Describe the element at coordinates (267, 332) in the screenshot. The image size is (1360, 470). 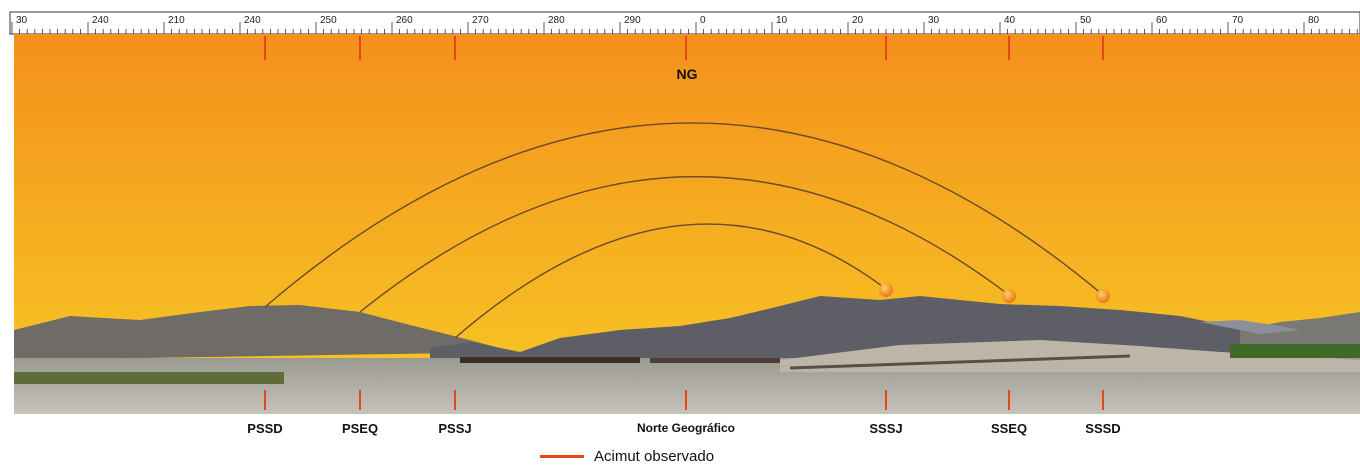
I see `mountain-left` at that location.